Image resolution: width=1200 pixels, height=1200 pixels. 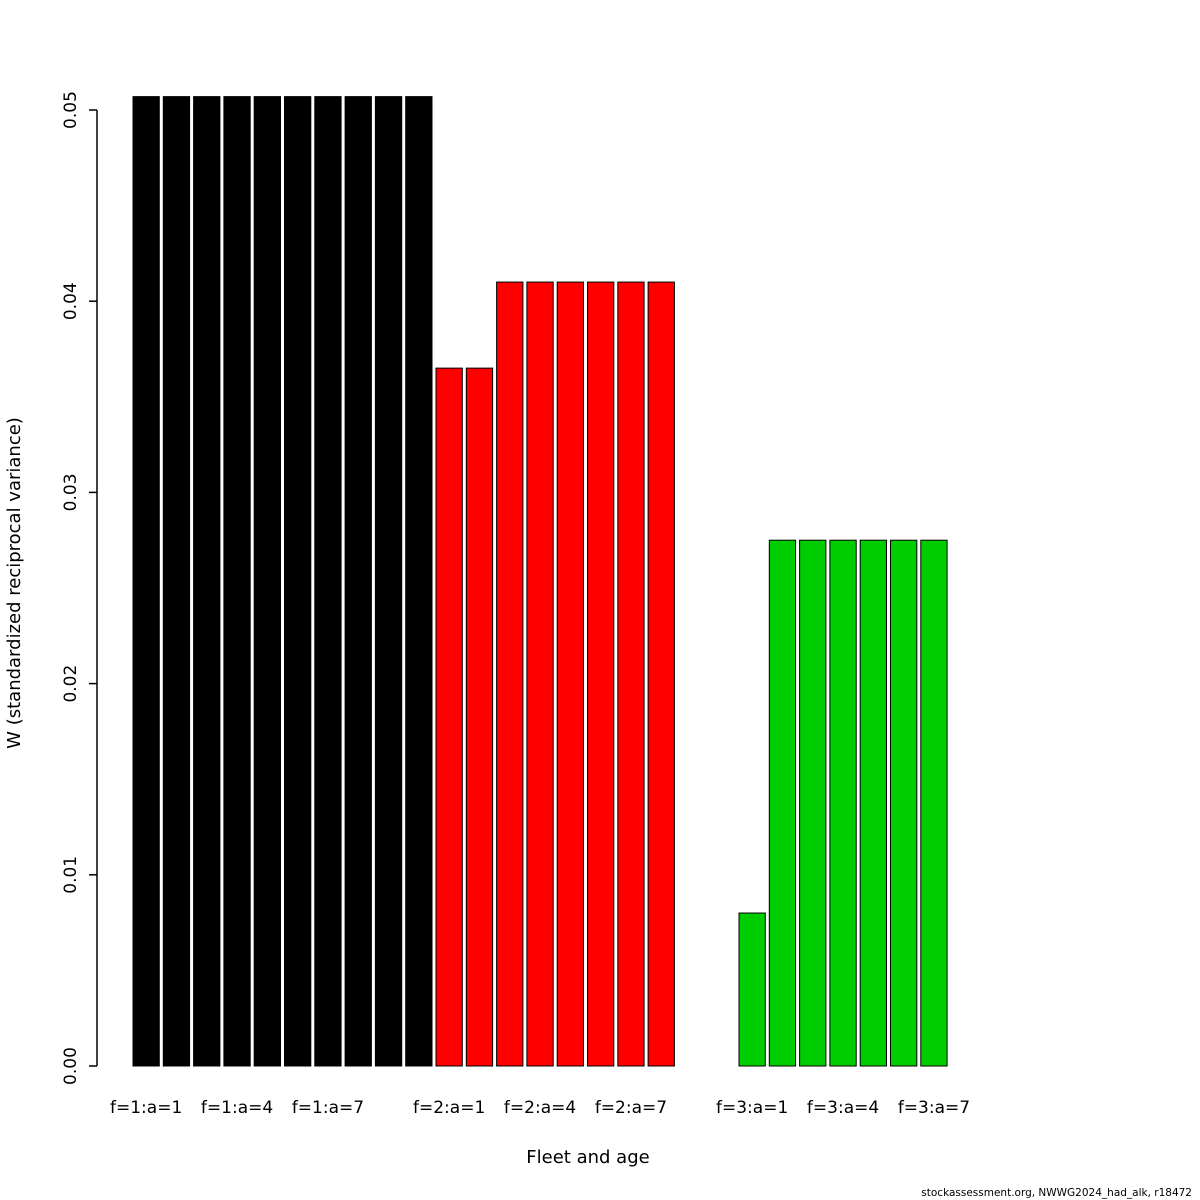 I want to click on x-axis-label: Fleet and age, so click(x=587, y=1157).